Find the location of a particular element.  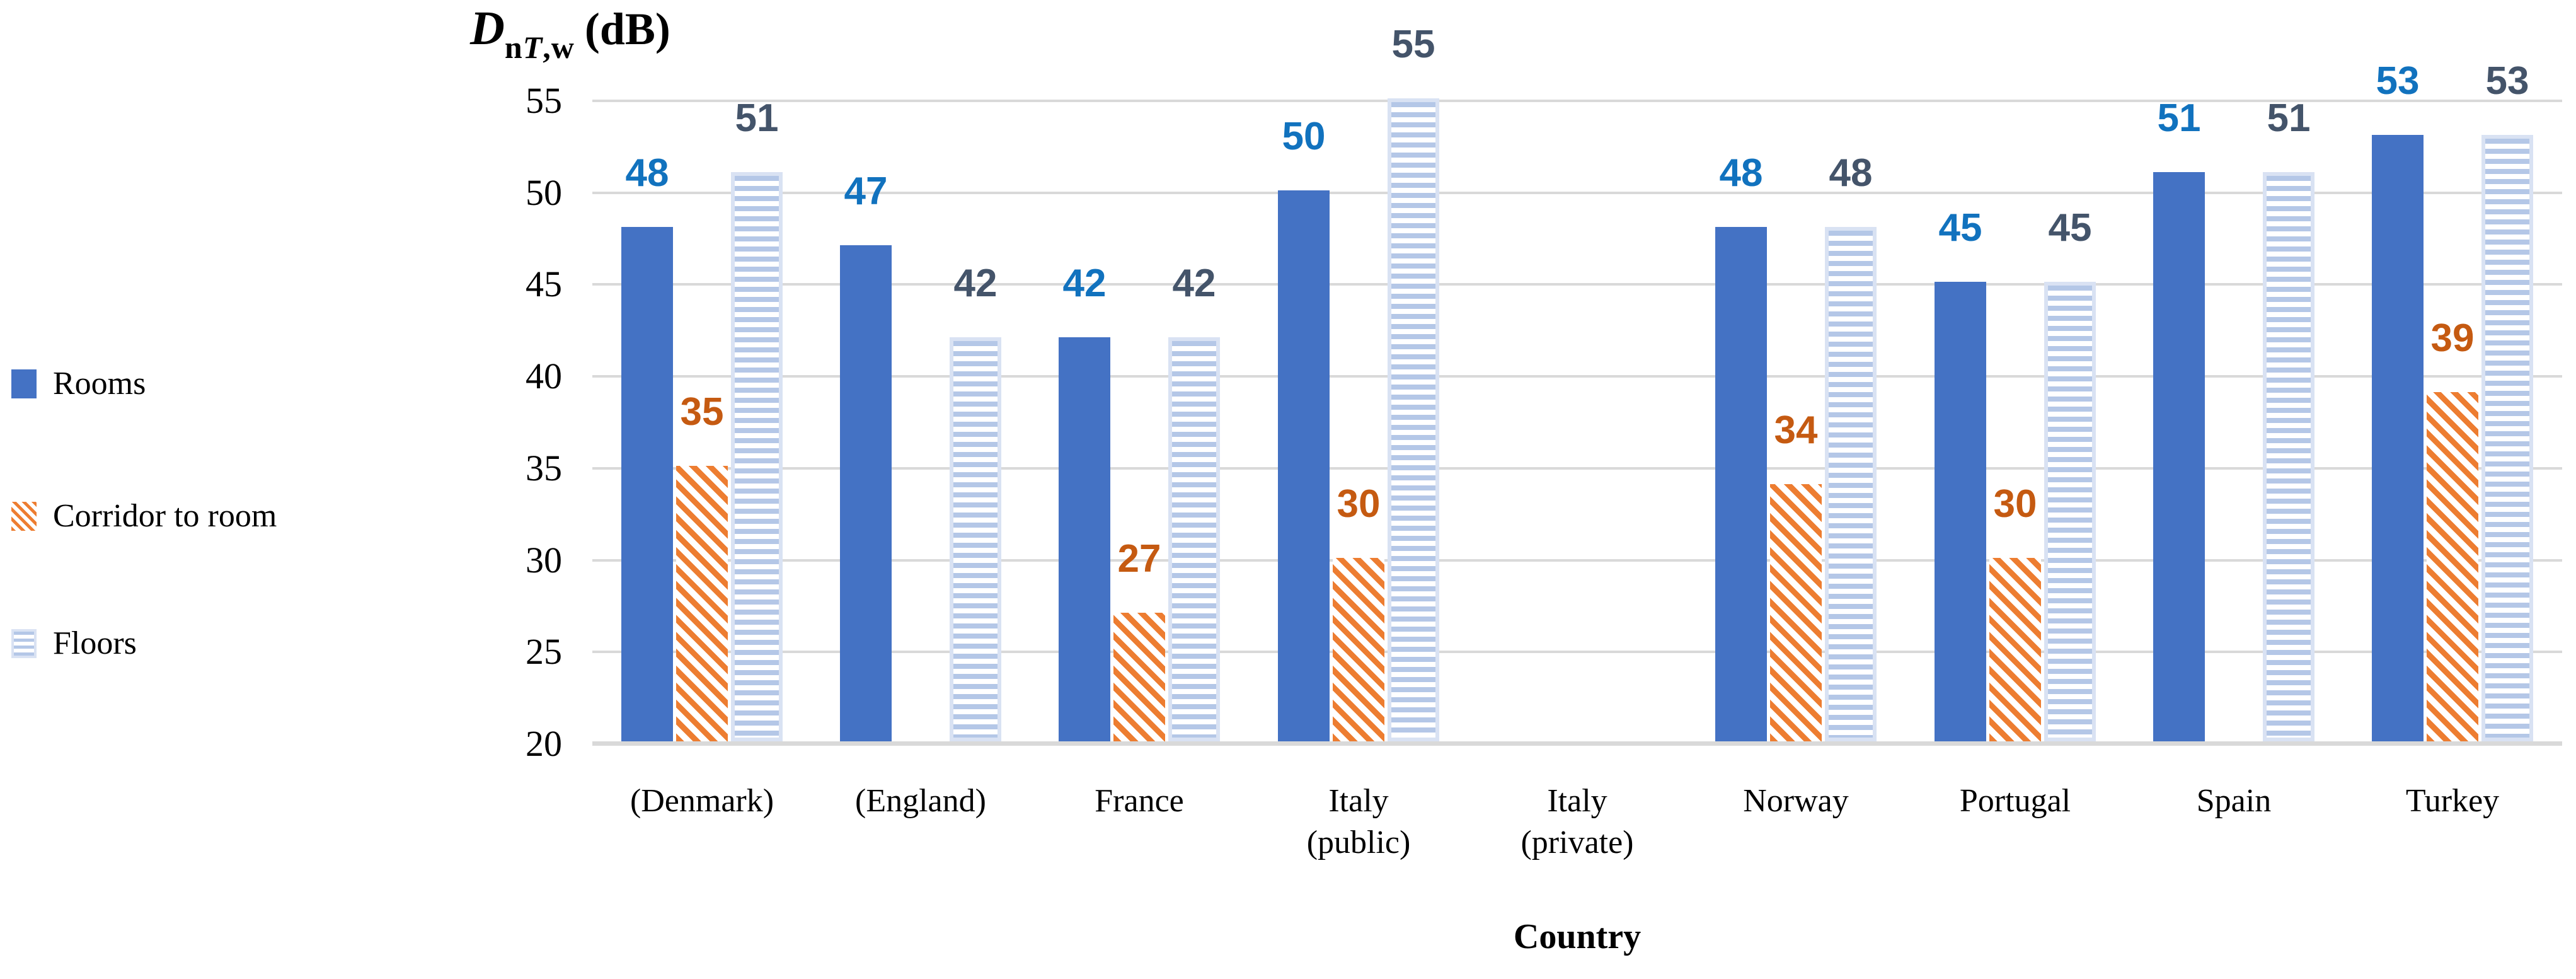

bar-floors-norway is located at coordinates (1851, 484).